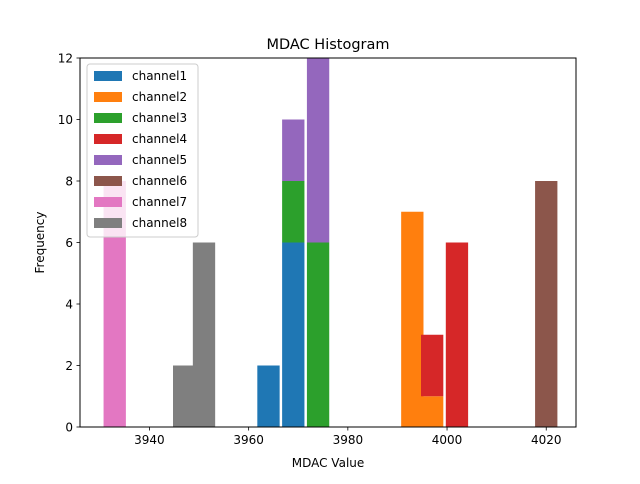 This screenshot has height=484, width=640. What do you see at coordinates (108, 139) in the screenshot?
I see `legend-swatch-channel4` at bounding box center [108, 139].